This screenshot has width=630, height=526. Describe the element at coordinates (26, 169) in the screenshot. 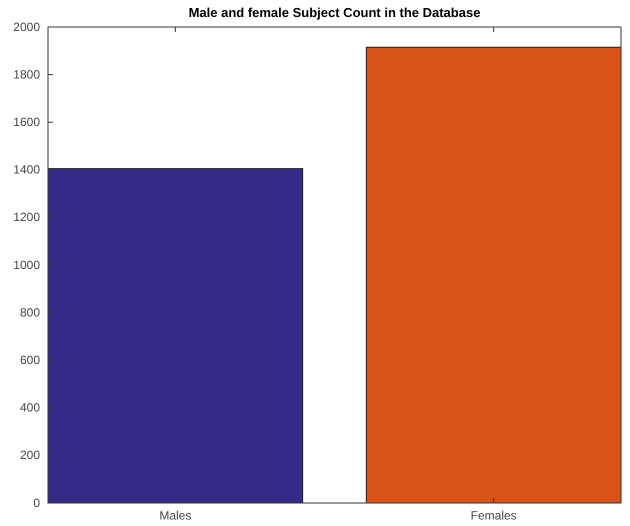

I see `y-tick-label: 1400` at that location.